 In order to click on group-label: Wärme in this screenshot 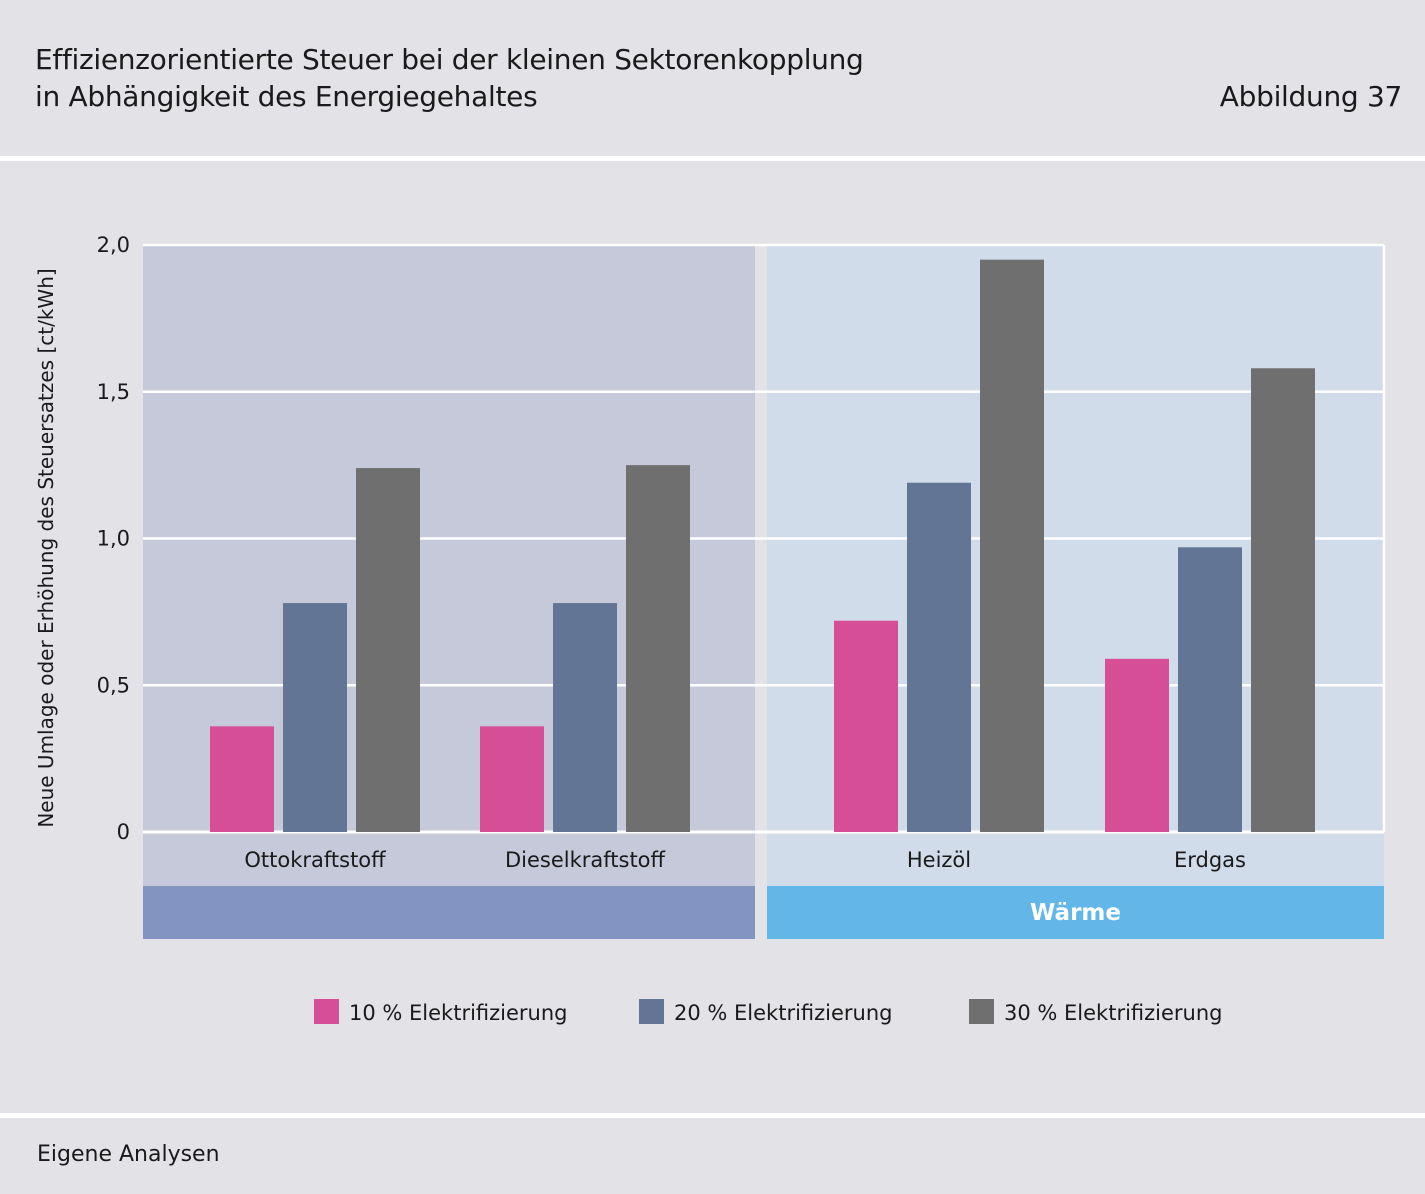, I will do `click(1075, 913)`.